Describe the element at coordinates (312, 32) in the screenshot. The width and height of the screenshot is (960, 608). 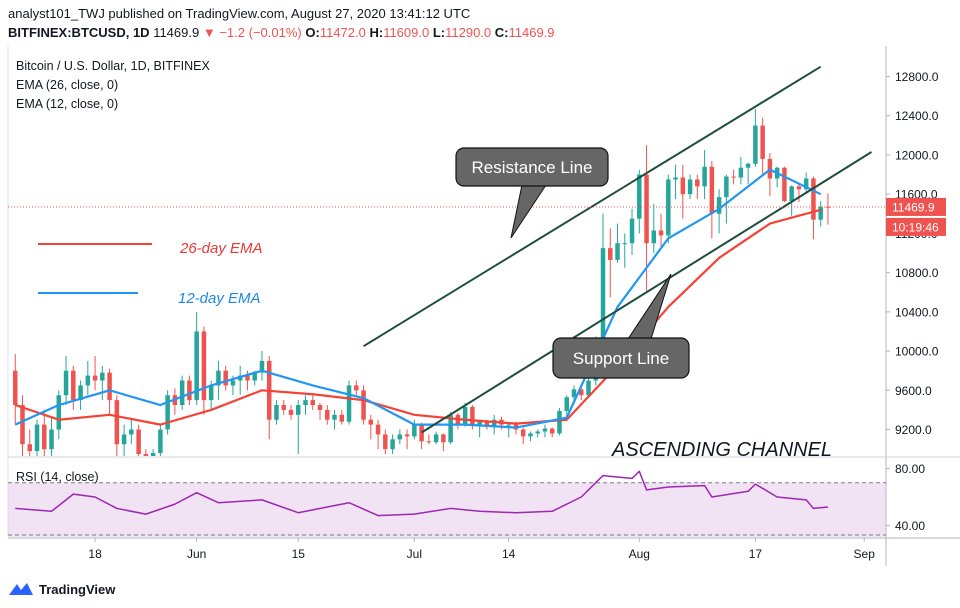
I see `open-label: O:` at that location.